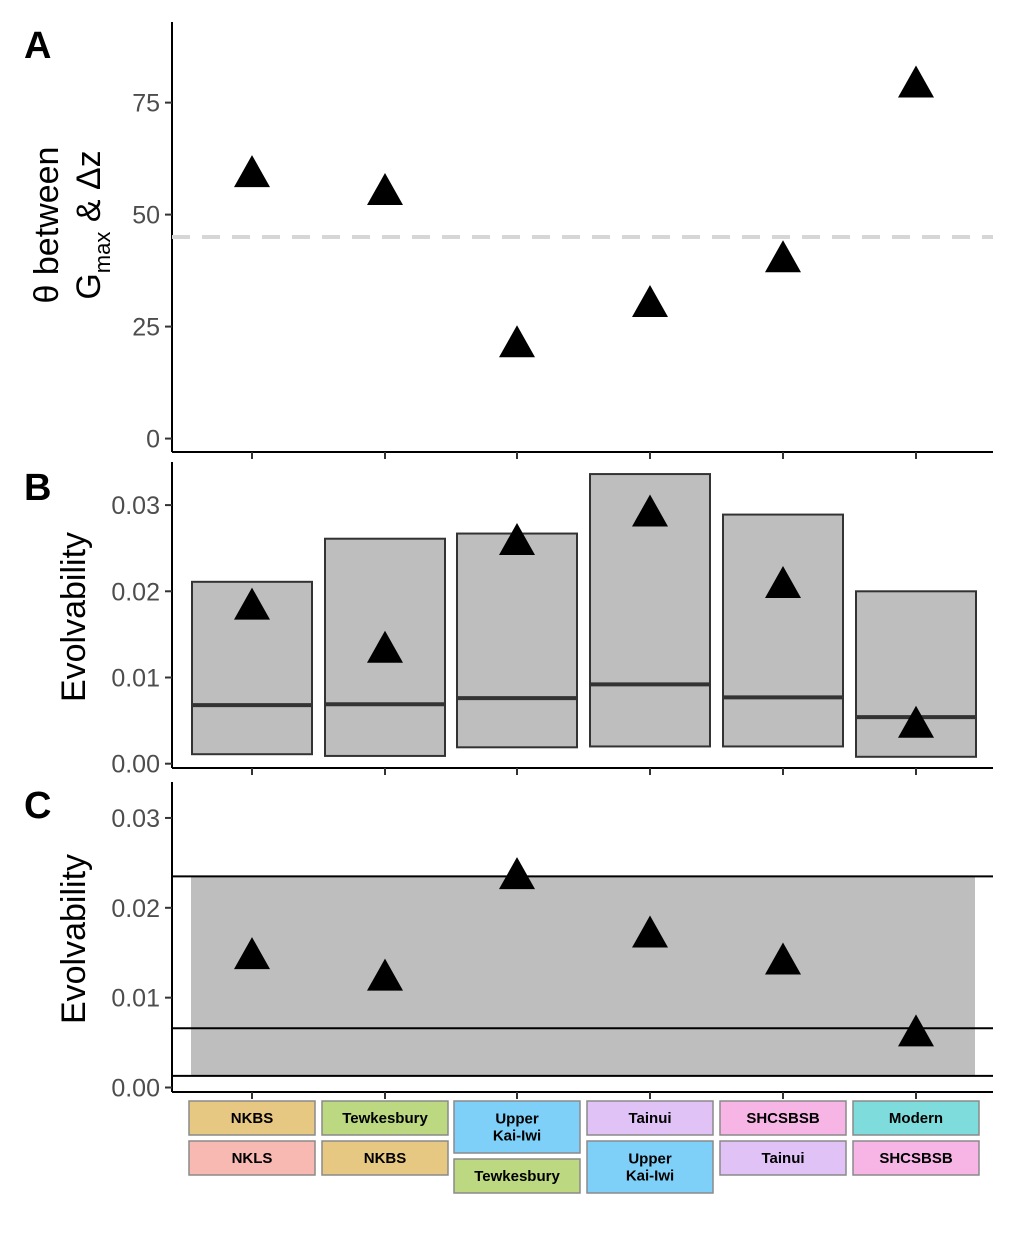 This screenshot has height=1235, width=1012. Describe the element at coordinates (650, 1176) in the screenshot. I see `group-box-bottom-label: Kai-Iwi` at that location.